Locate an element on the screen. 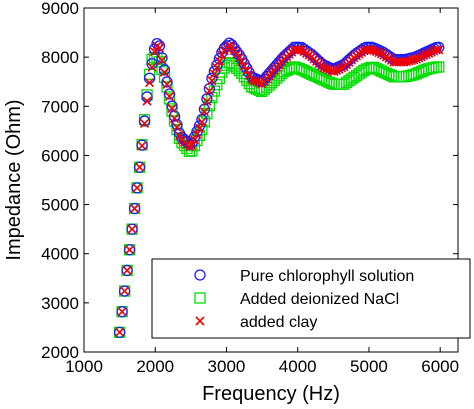  legend-entry-label: Added deionized NaCl is located at coordinates (319, 299).